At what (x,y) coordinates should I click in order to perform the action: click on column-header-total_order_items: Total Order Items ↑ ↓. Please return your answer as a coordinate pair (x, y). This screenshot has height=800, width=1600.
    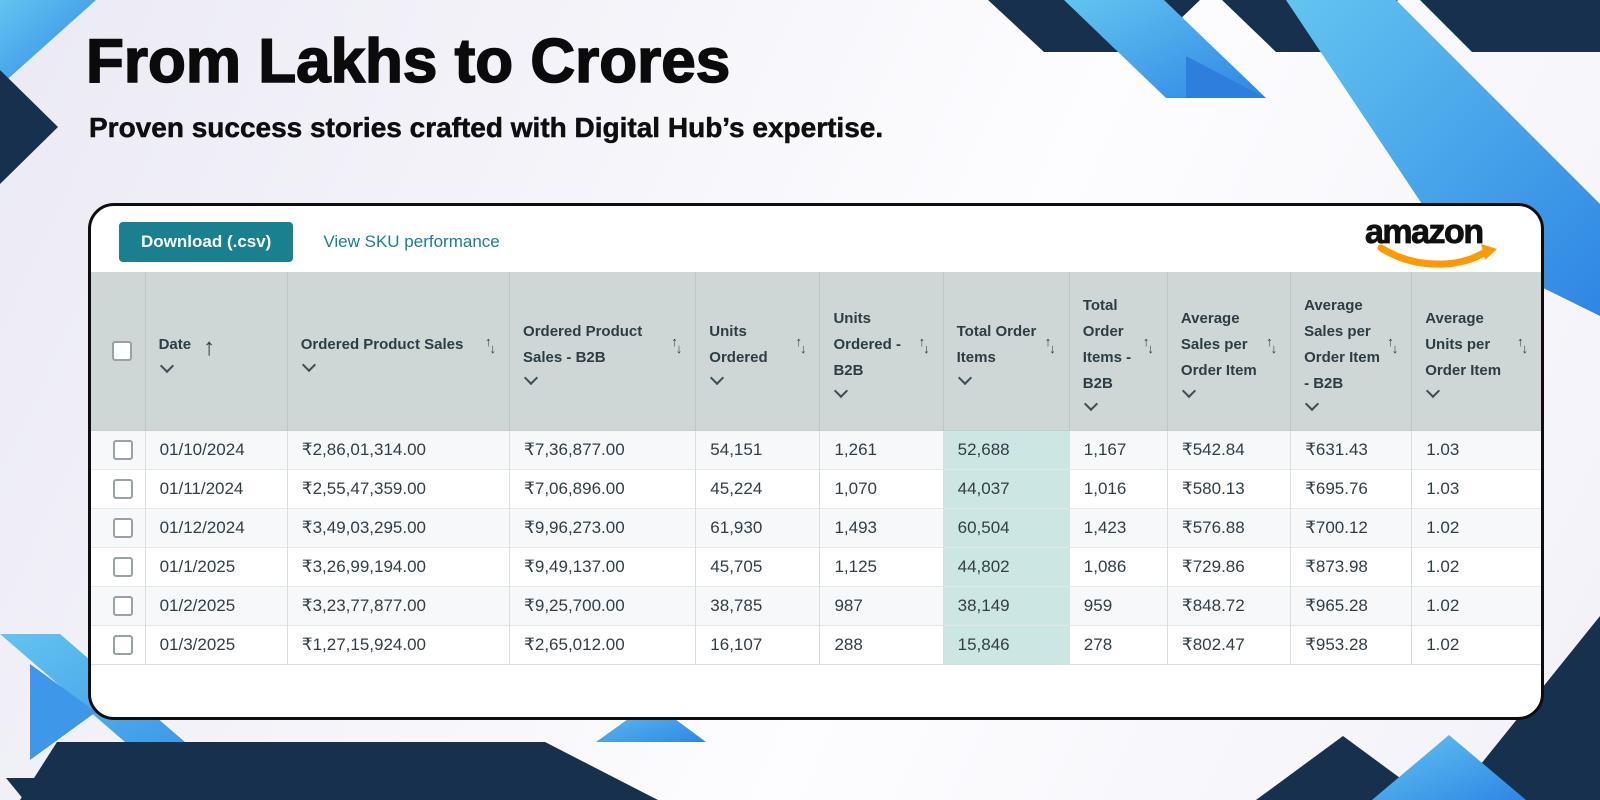
    Looking at the image, I should click on (1006, 351).